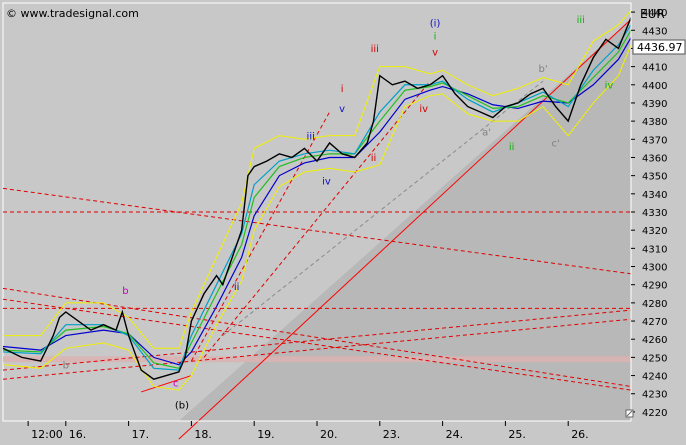  I want to click on wave-label-18: c', so click(556, 144).